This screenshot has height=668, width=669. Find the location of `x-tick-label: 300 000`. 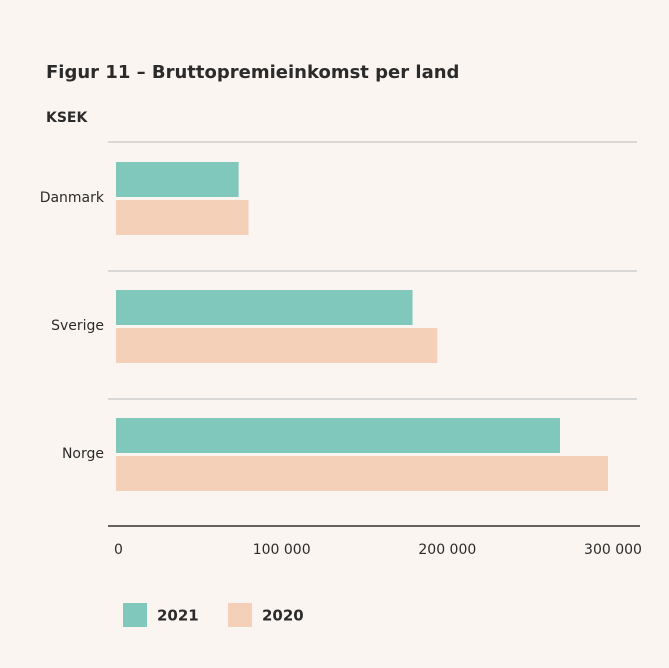

x-tick-label: 300 000 is located at coordinates (613, 550).